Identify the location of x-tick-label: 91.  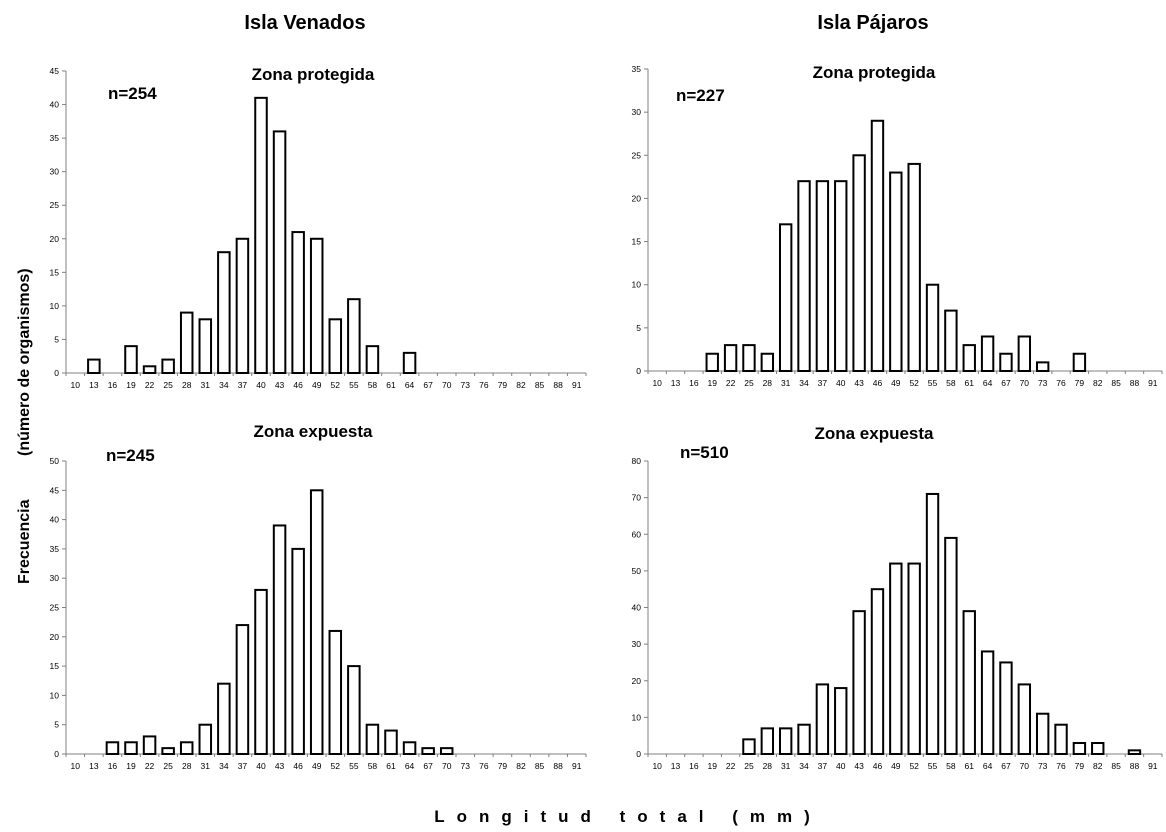
(577, 766).